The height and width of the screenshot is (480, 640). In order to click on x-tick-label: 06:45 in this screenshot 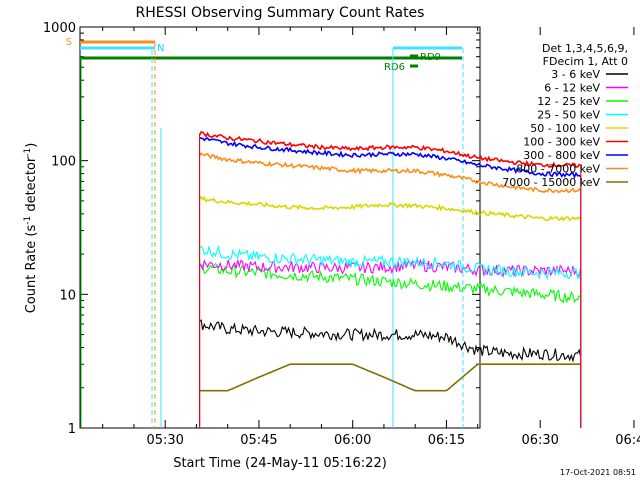, I will do `click(627, 440)`.